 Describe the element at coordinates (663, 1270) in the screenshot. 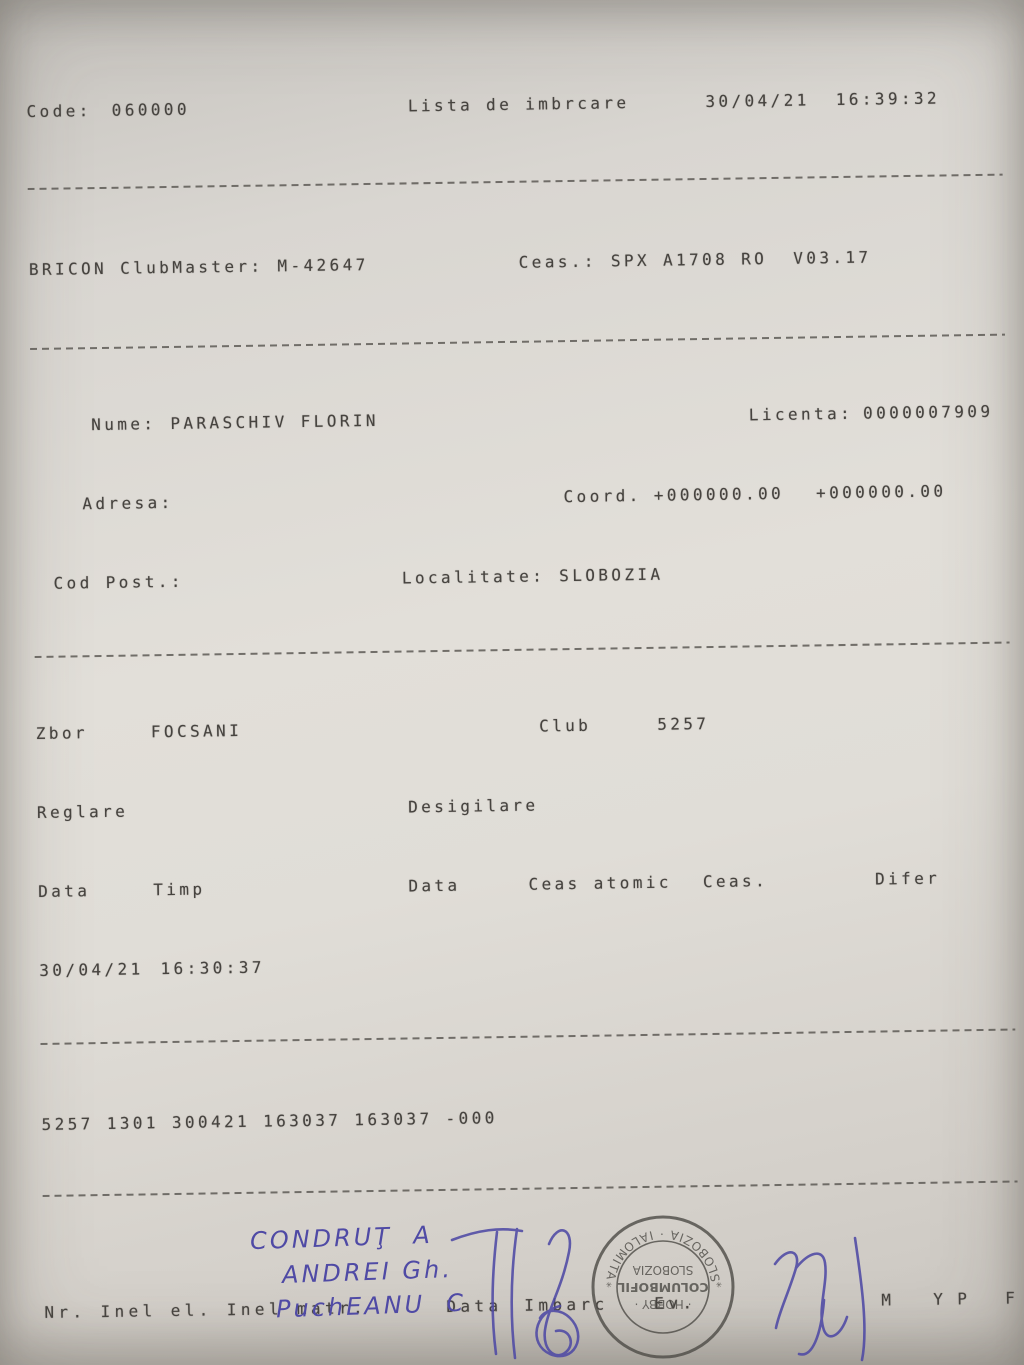

I see `stamp-line-3: SLOBOZIA` at that location.